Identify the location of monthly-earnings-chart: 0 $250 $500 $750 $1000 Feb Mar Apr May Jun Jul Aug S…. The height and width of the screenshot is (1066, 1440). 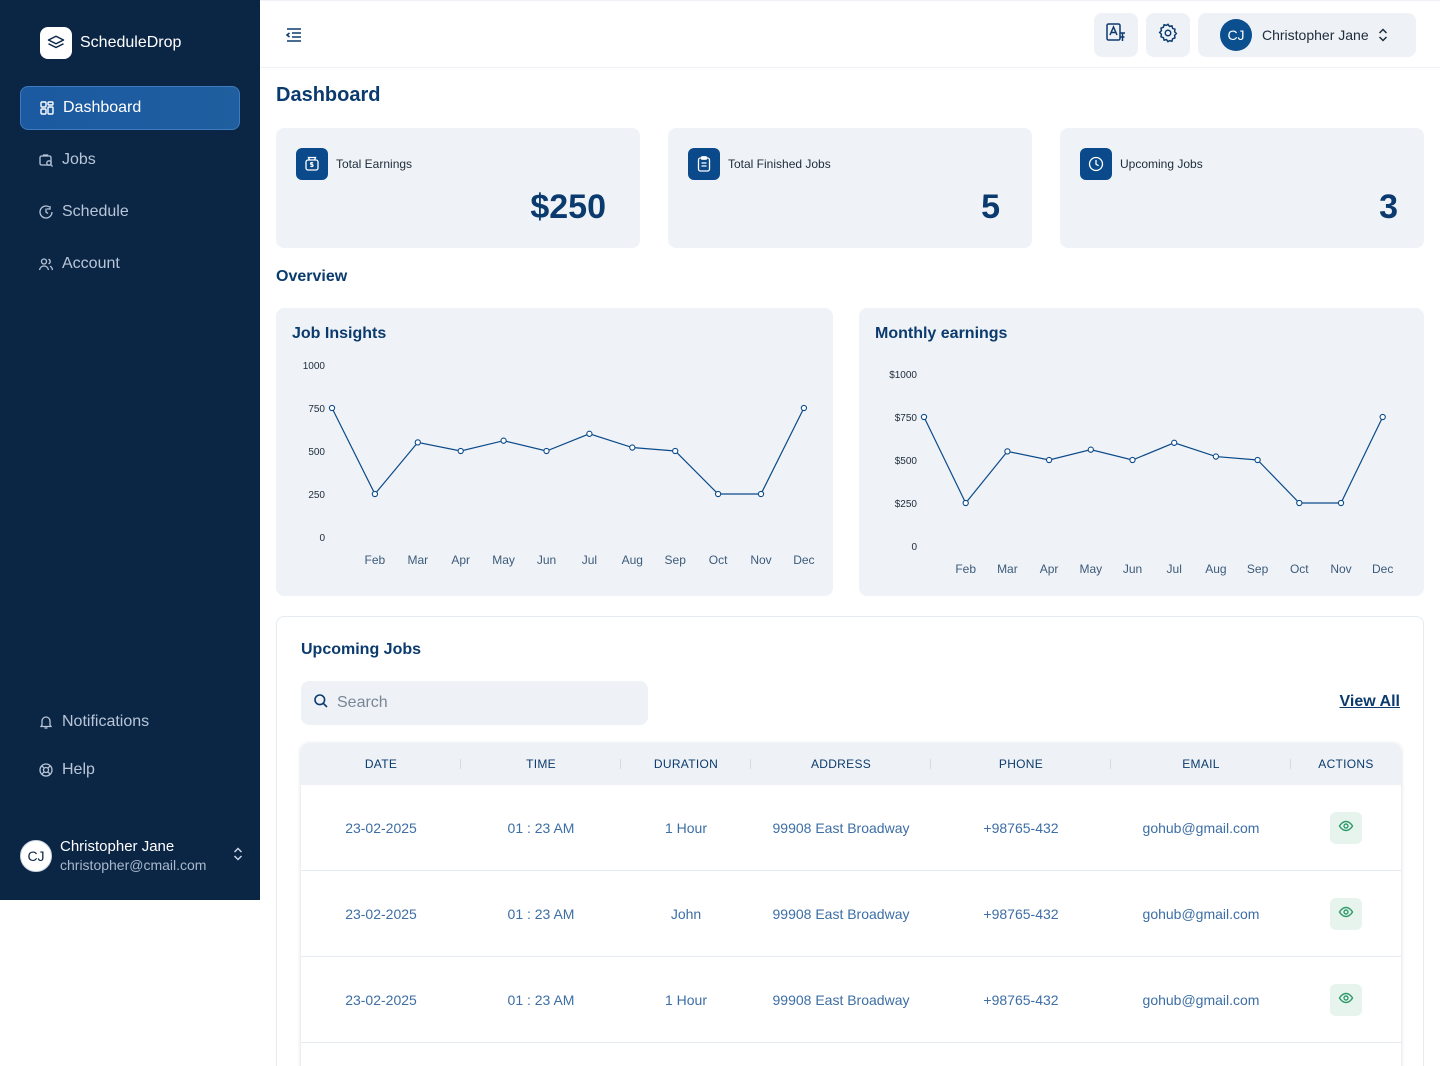
(1141, 473).